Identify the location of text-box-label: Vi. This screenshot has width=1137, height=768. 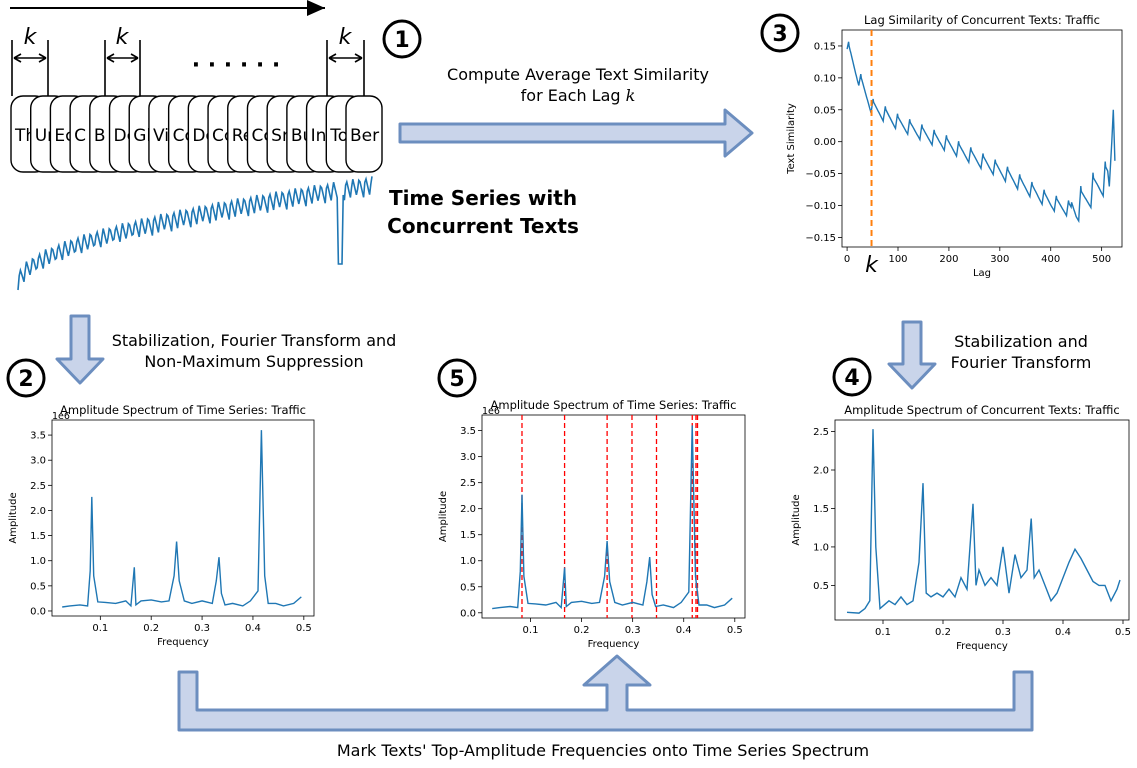
(161, 136).